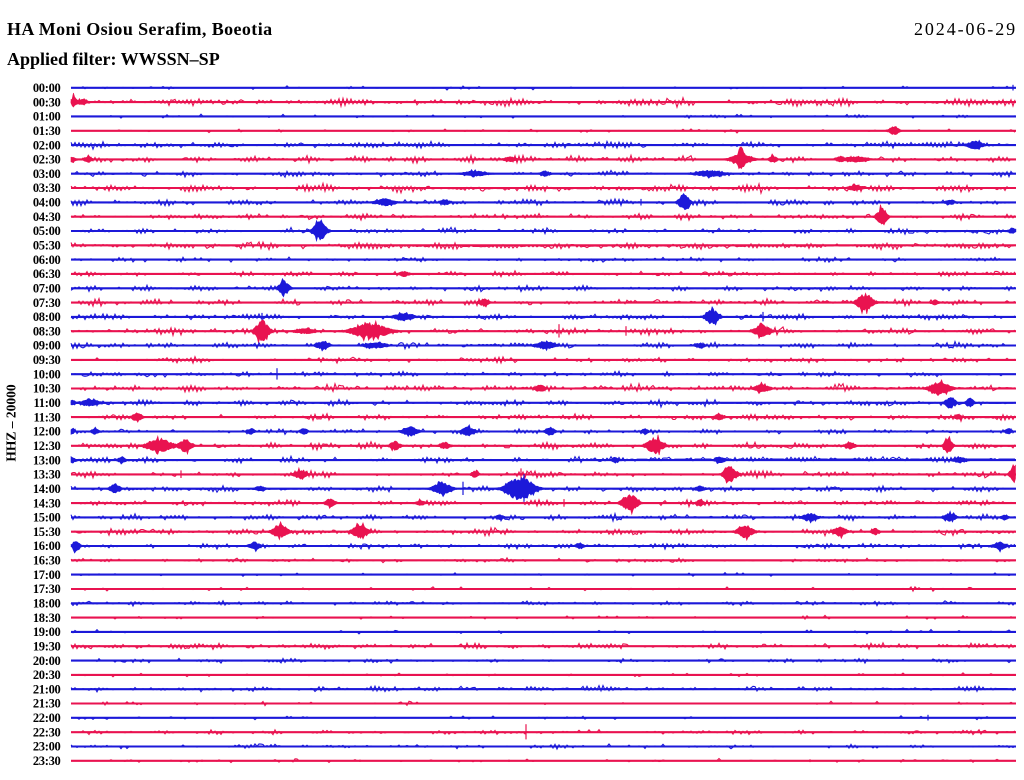  Describe the element at coordinates (47, 317) in the screenshot. I see `svg-text: 08:00` at that location.